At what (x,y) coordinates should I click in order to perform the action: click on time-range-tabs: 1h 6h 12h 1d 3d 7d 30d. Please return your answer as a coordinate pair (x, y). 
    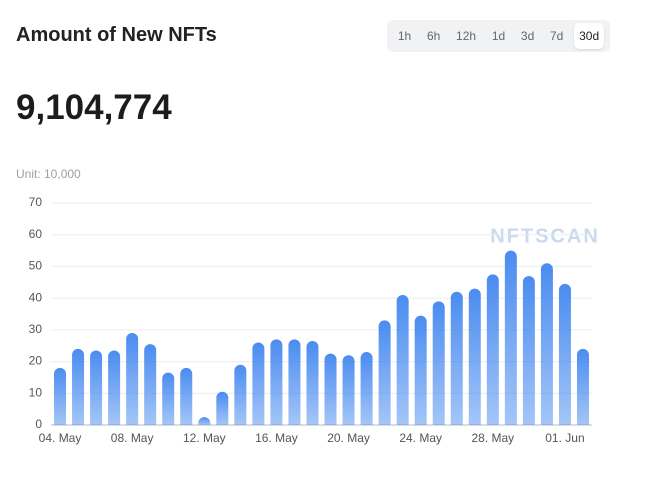
    Looking at the image, I should click on (498, 36).